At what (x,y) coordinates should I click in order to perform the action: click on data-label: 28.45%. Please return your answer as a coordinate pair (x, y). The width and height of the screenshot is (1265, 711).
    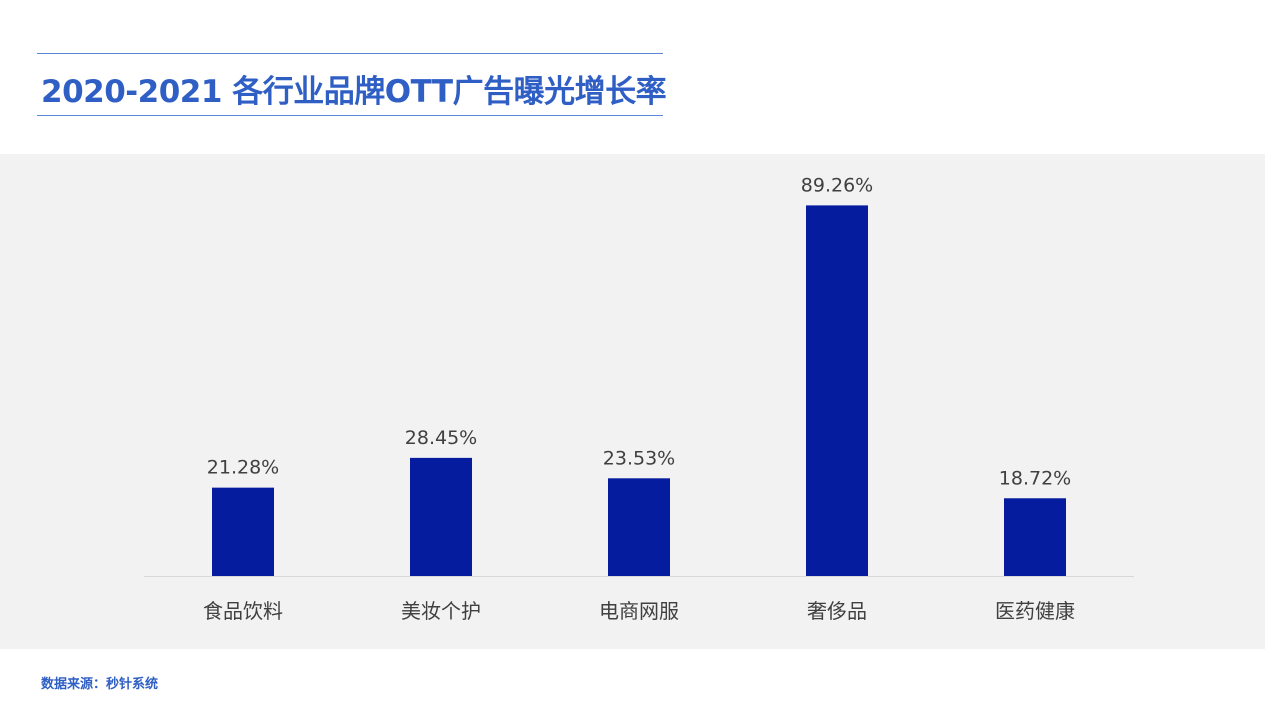
    Looking at the image, I should click on (441, 438).